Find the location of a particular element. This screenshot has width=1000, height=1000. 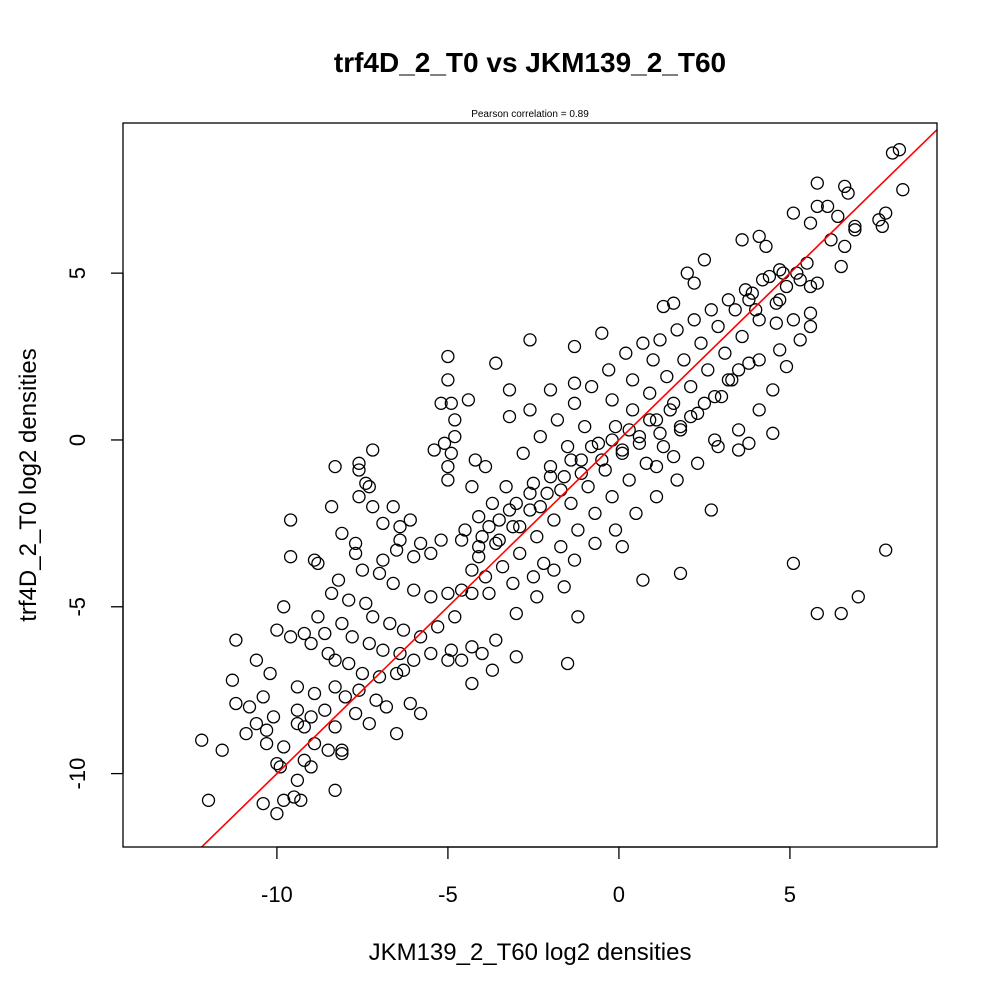

y-axis: -10 -5 0 5 is located at coordinates (94, 528).